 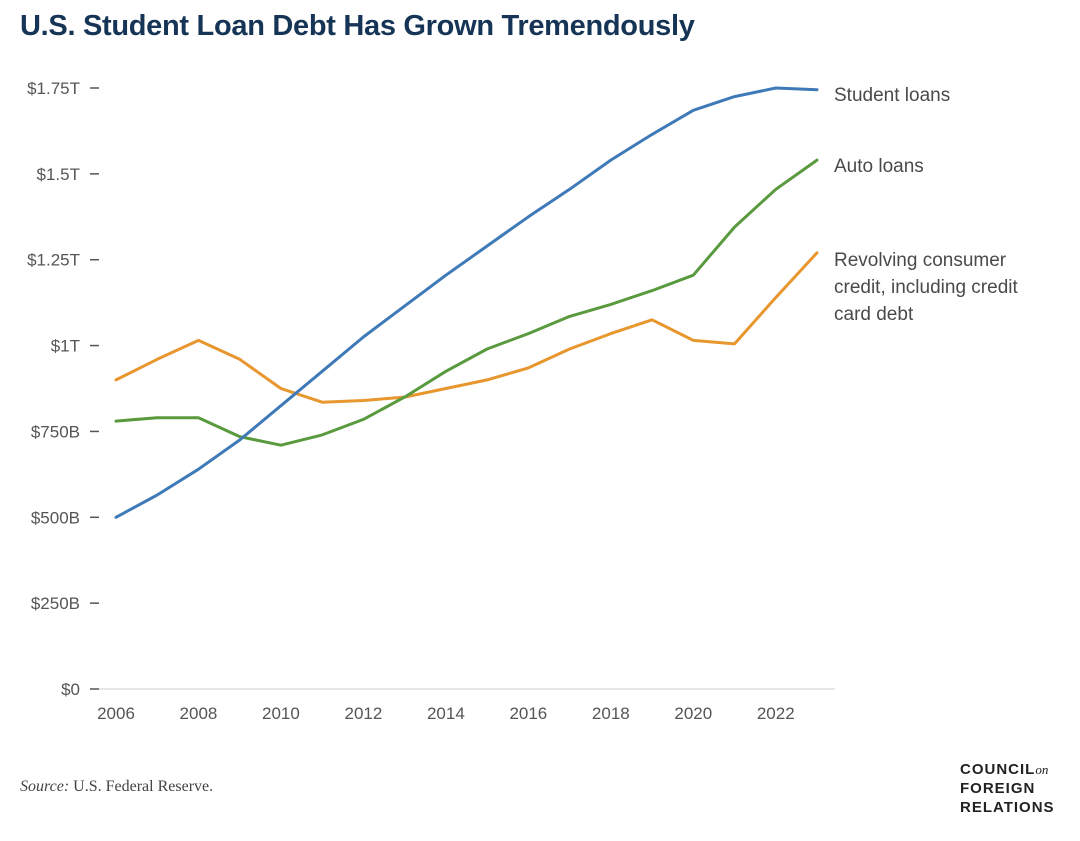 What do you see at coordinates (998, 769) in the screenshot?
I see `logo-line-1: COUNCIL` at bounding box center [998, 769].